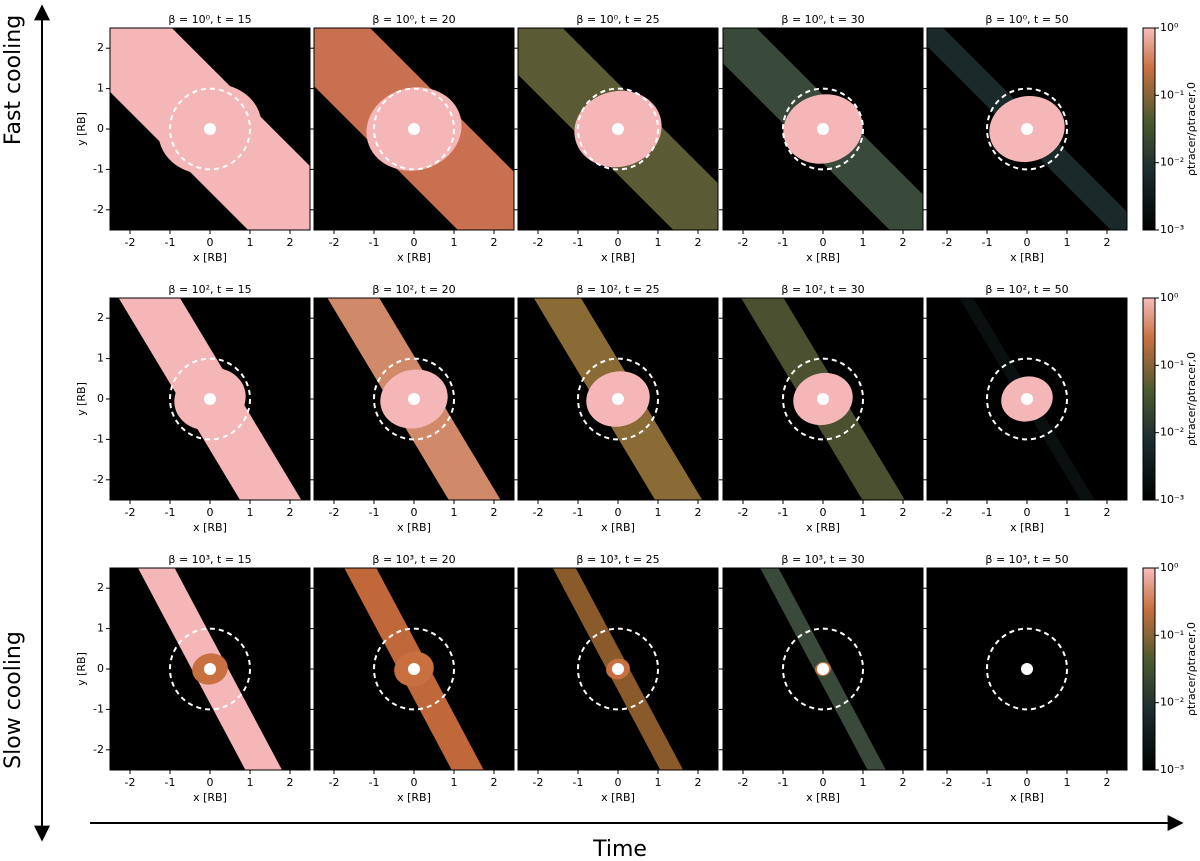 Image resolution: width=1200 pixels, height=861 pixels. I want to click on panel-title: β = 10³, t = 15, so click(209, 559).